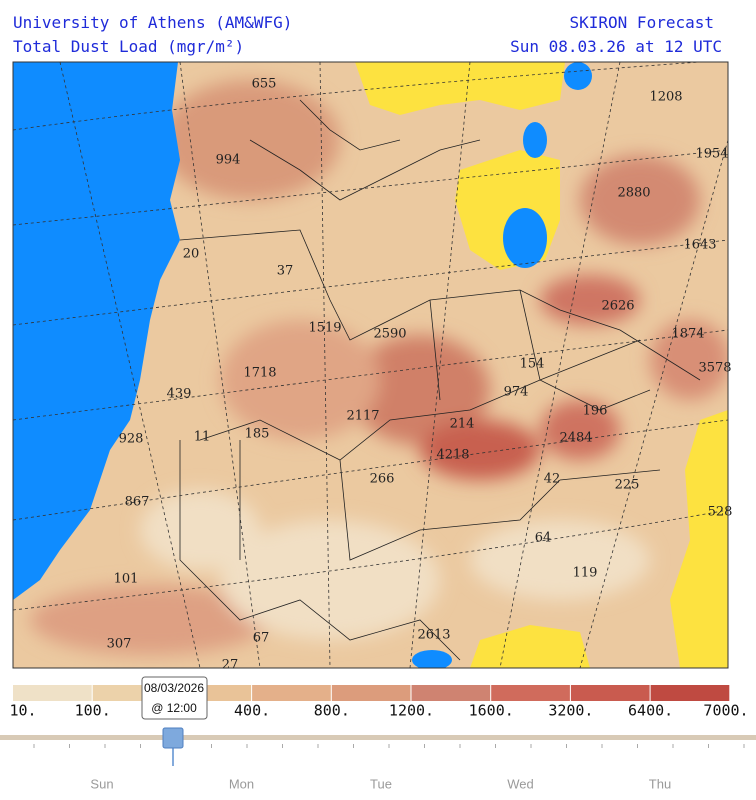  What do you see at coordinates (520, 783) in the screenshot?
I see `day-label: Wed` at bounding box center [520, 783].